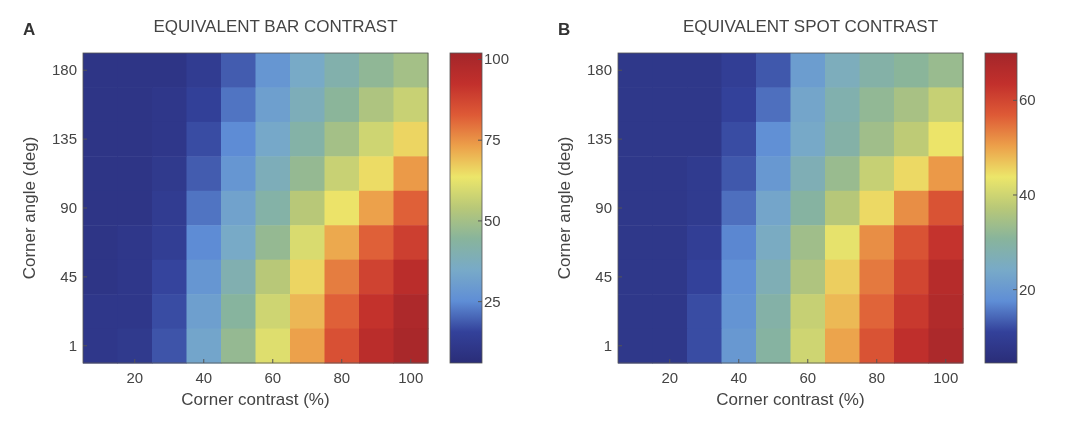  I want to click on chart-title: EQUIVALENT BAR CONTRAST, so click(275, 26).